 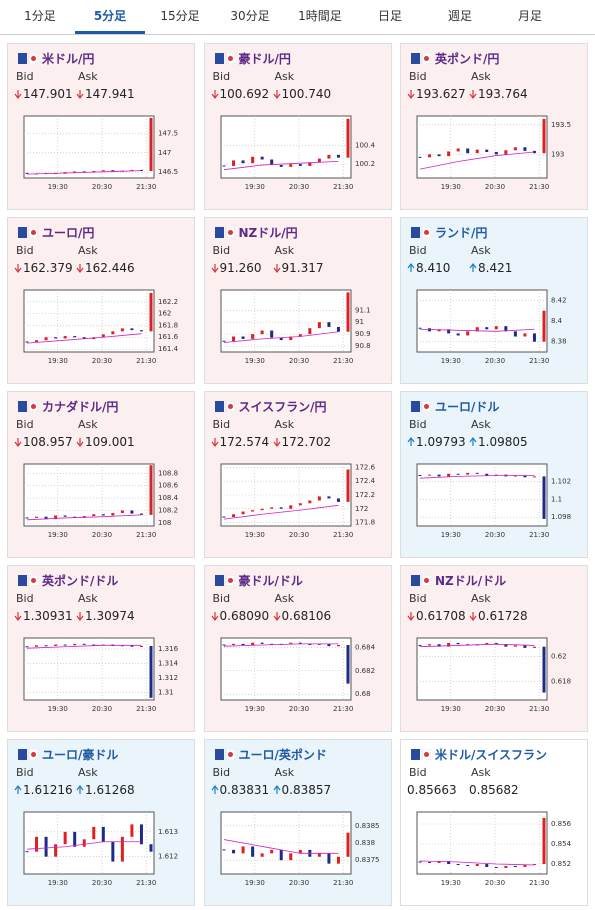 What do you see at coordinates (48, 94) in the screenshot?
I see `bid-text: 147.901` at bounding box center [48, 94].